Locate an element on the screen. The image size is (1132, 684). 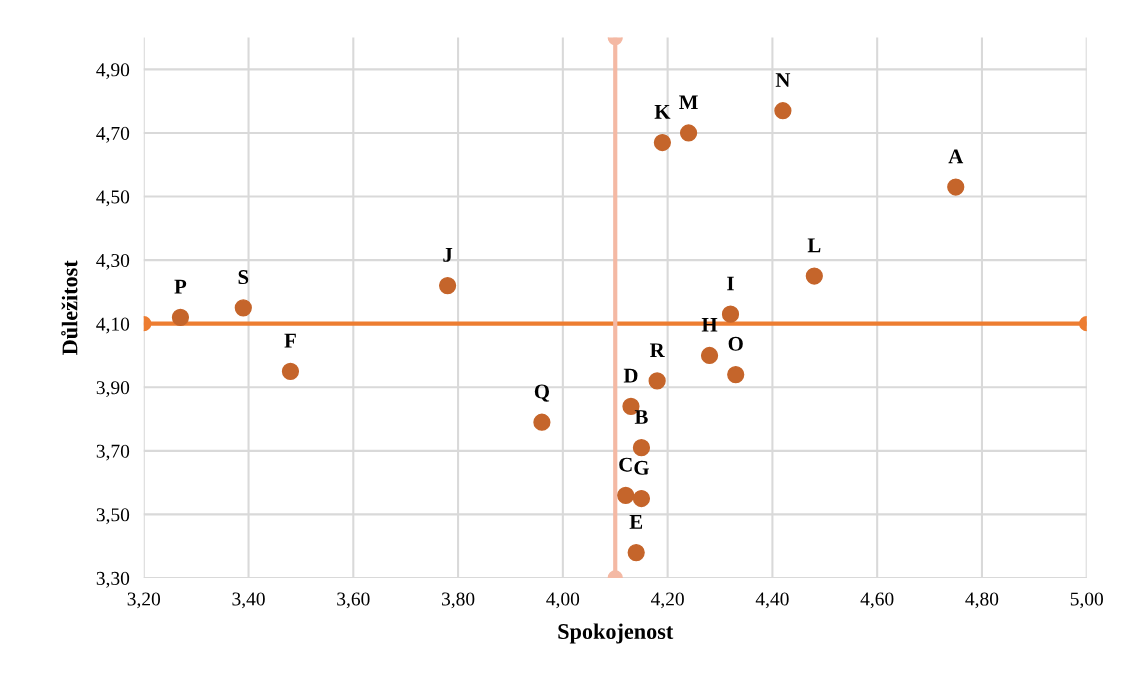
data-label: A is located at coordinates (956, 156).